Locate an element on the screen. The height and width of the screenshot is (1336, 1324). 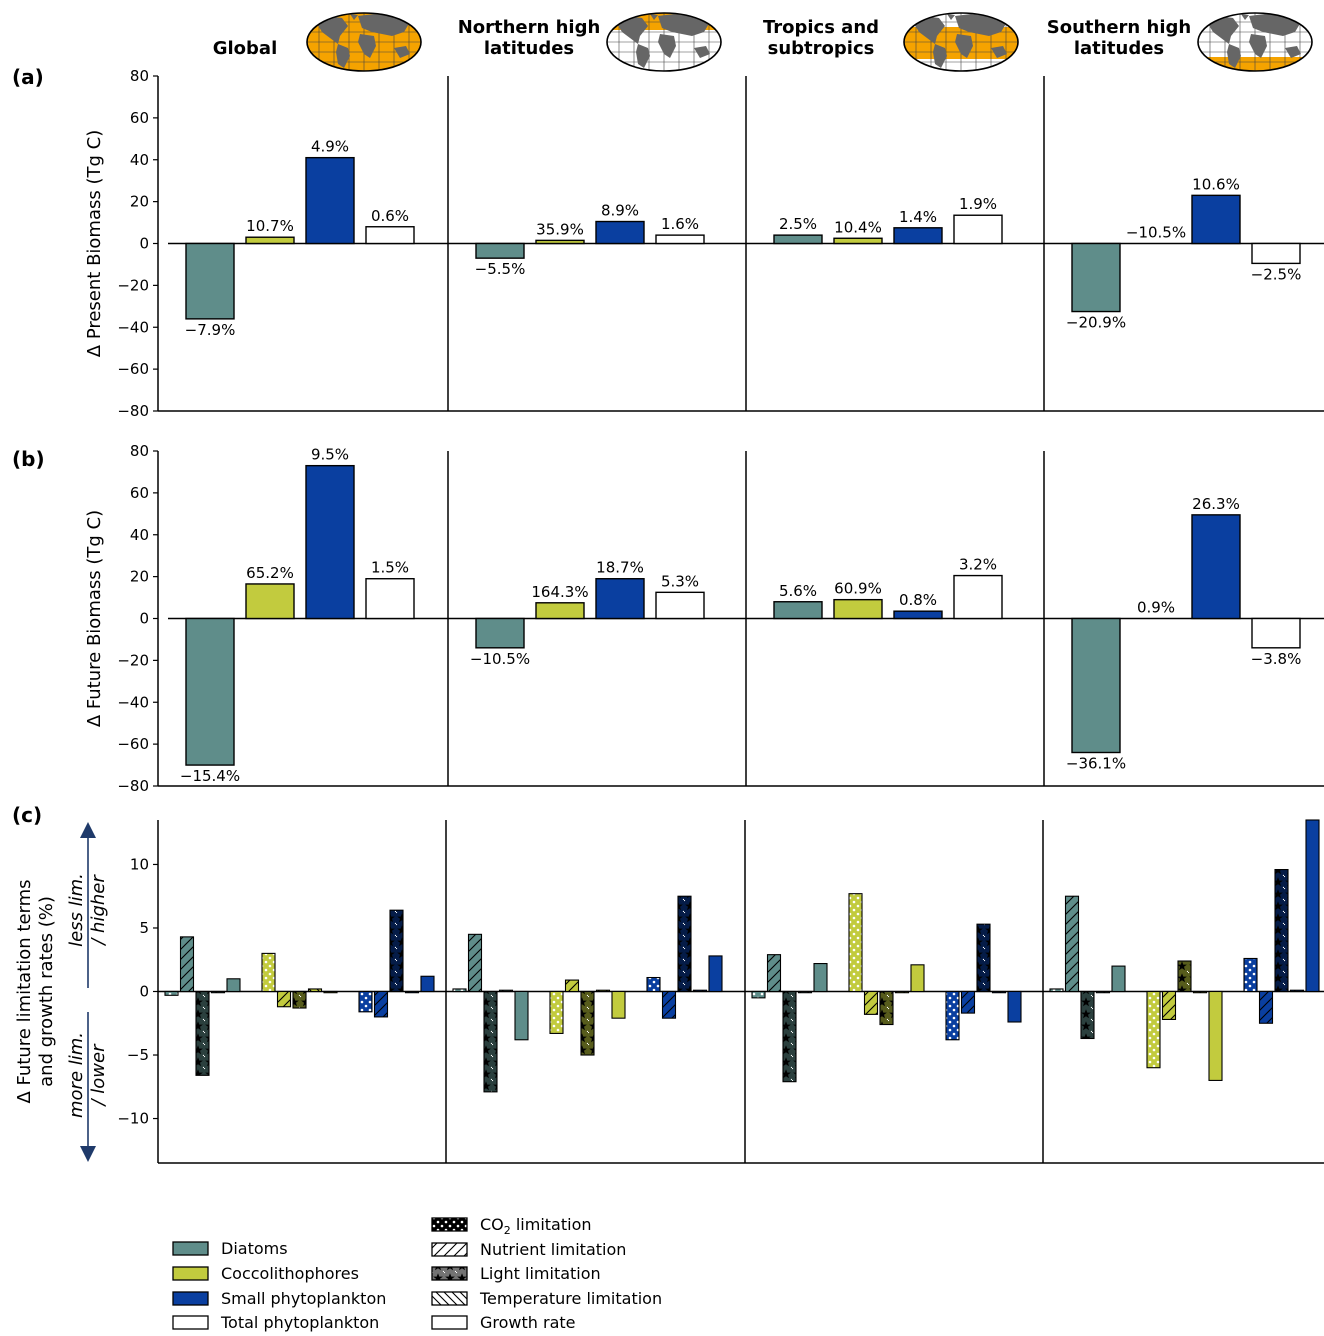
legend-item: Diatoms is located at coordinates (230, 1248).